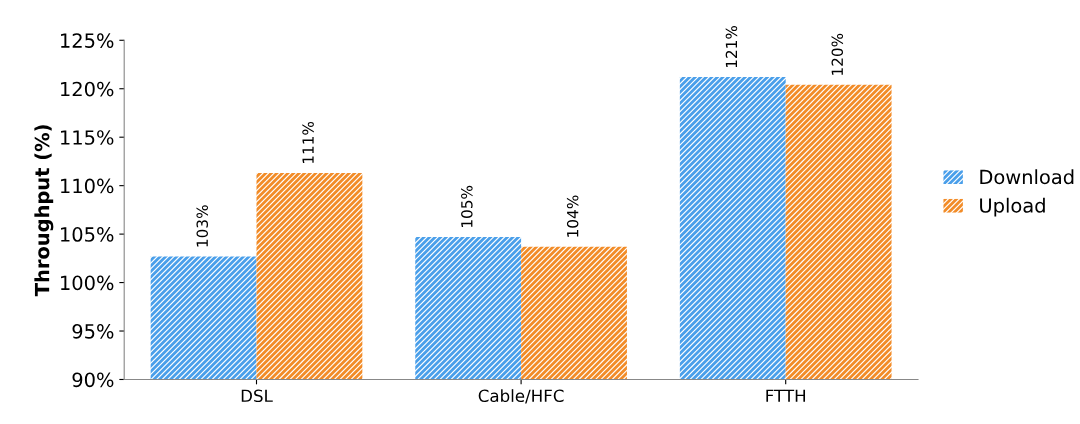 This screenshot has width=1080, height=424. What do you see at coordinates (1027, 177) in the screenshot?
I see `legend-label: Download` at bounding box center [1027, 177].